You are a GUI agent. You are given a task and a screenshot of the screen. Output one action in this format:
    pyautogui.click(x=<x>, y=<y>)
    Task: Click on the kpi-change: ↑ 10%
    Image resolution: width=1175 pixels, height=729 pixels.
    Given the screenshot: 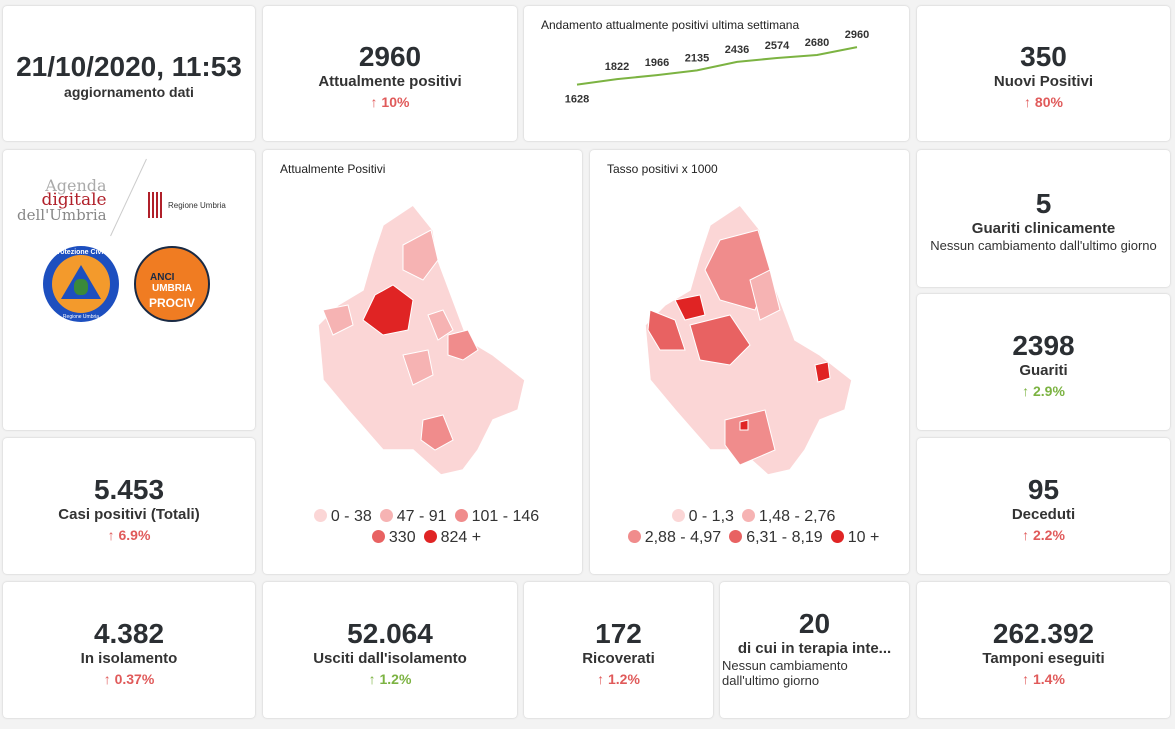 What is the action you would take?
    pyautogui.click(x=390, y=102)
    